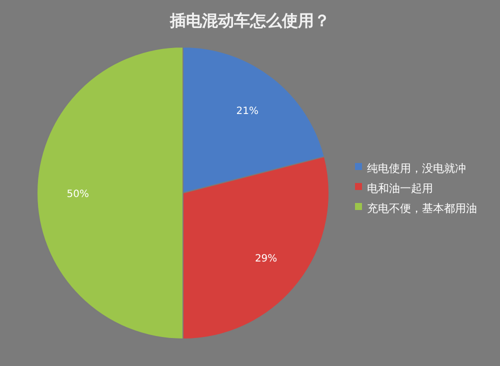 Image resolution: width=500 pixels, height=366 pixels. What do you see at coordinates (416, 168) in the screenshot?
I see `legend-label: 纯电使用，没电就冲` at bounding box center [416, 168].